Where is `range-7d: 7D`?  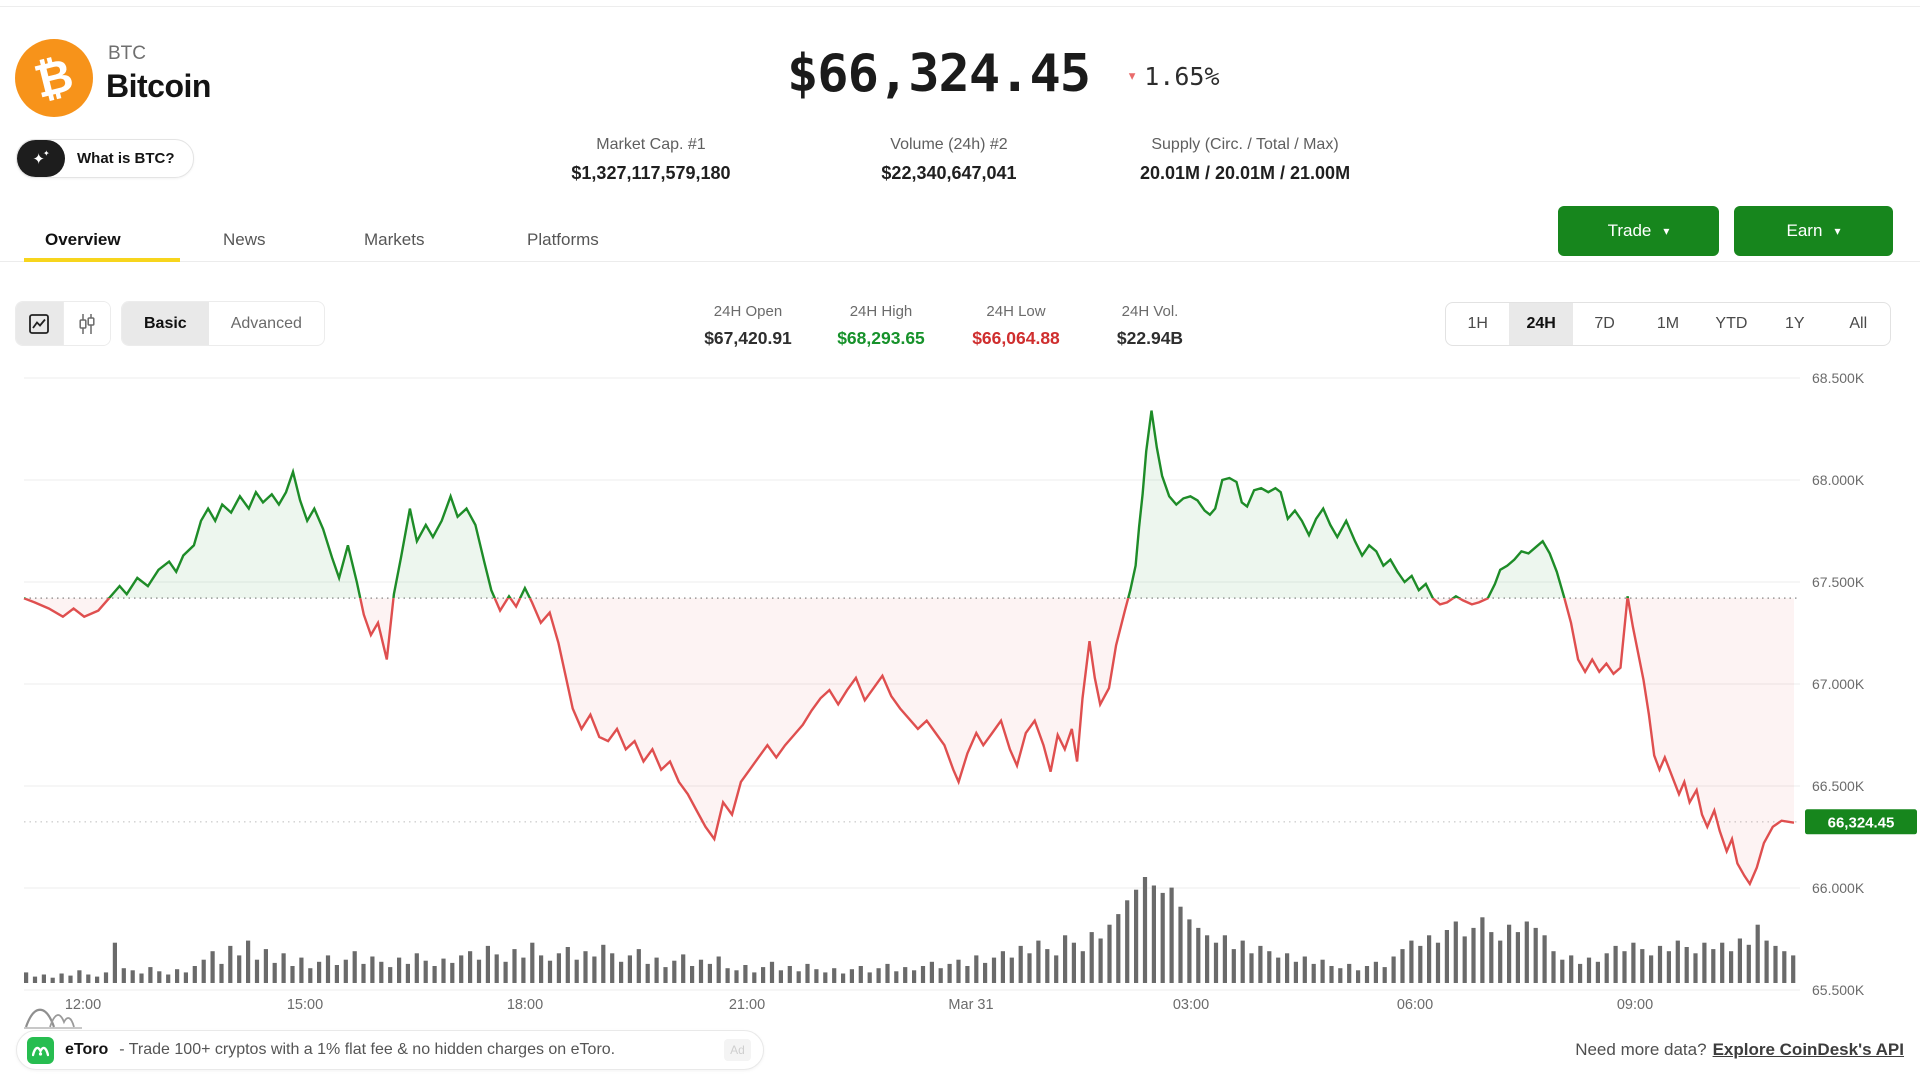 range-7d: 7D is located at coordinates (1604, 323).